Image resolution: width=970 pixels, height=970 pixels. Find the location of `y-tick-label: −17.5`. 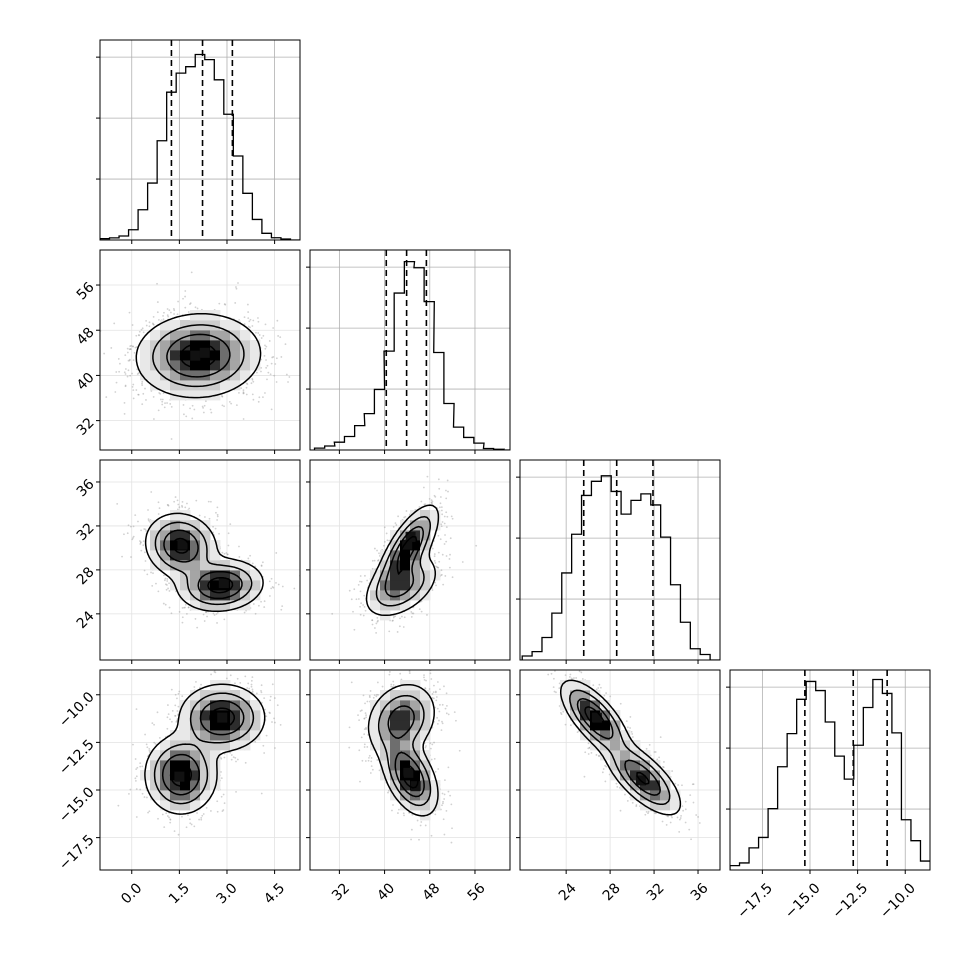

y-tick-label: −17.5 is located at coordinates (77, 853).